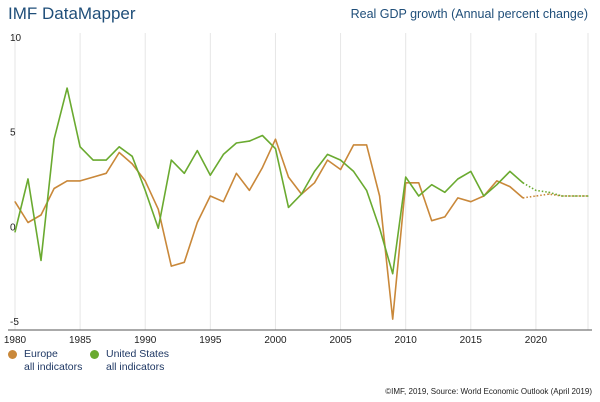 The width and height of the screenshot is (600, 402). What do you see at coordinates (536, 340) in the screenshot?
I see `x-tick-label: 2020` at bounding box center [536, 340].